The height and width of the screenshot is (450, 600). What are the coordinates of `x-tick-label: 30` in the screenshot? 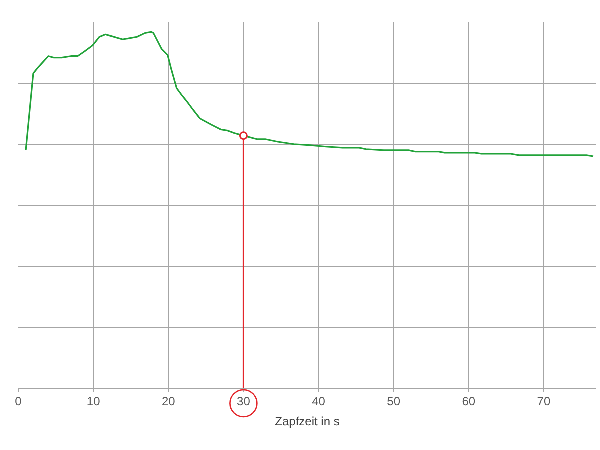 It's located at (244, 401).